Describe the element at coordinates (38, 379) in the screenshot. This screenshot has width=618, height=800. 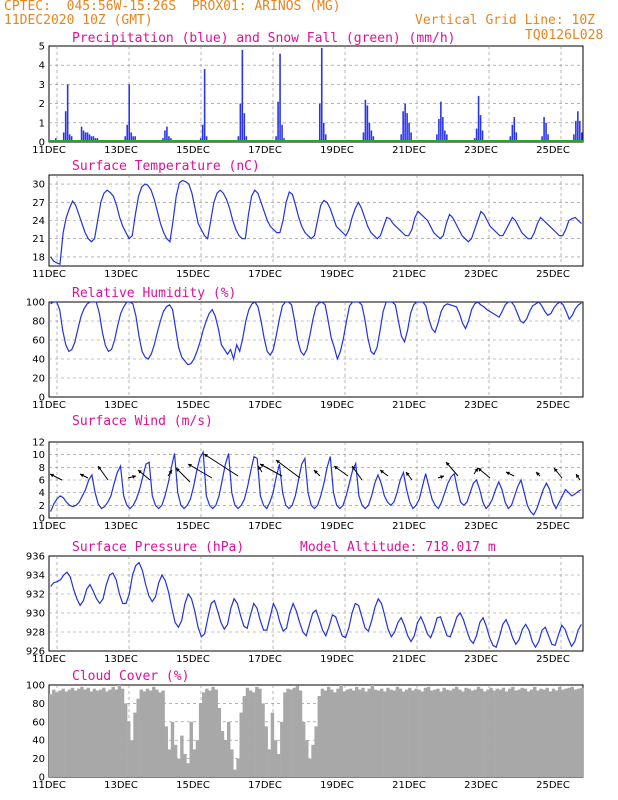
I see `rh-ytick-label: 20` at that location.